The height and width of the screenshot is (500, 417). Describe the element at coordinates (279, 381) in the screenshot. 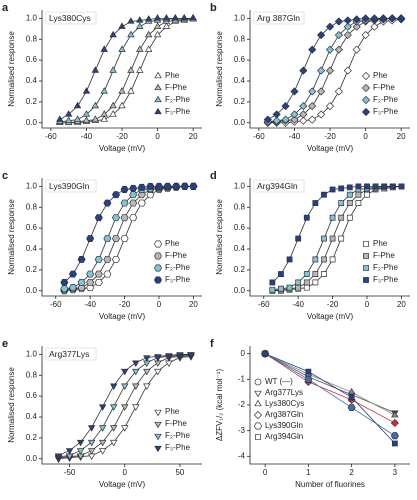

I see `legend-label: WT (—)` at that location.